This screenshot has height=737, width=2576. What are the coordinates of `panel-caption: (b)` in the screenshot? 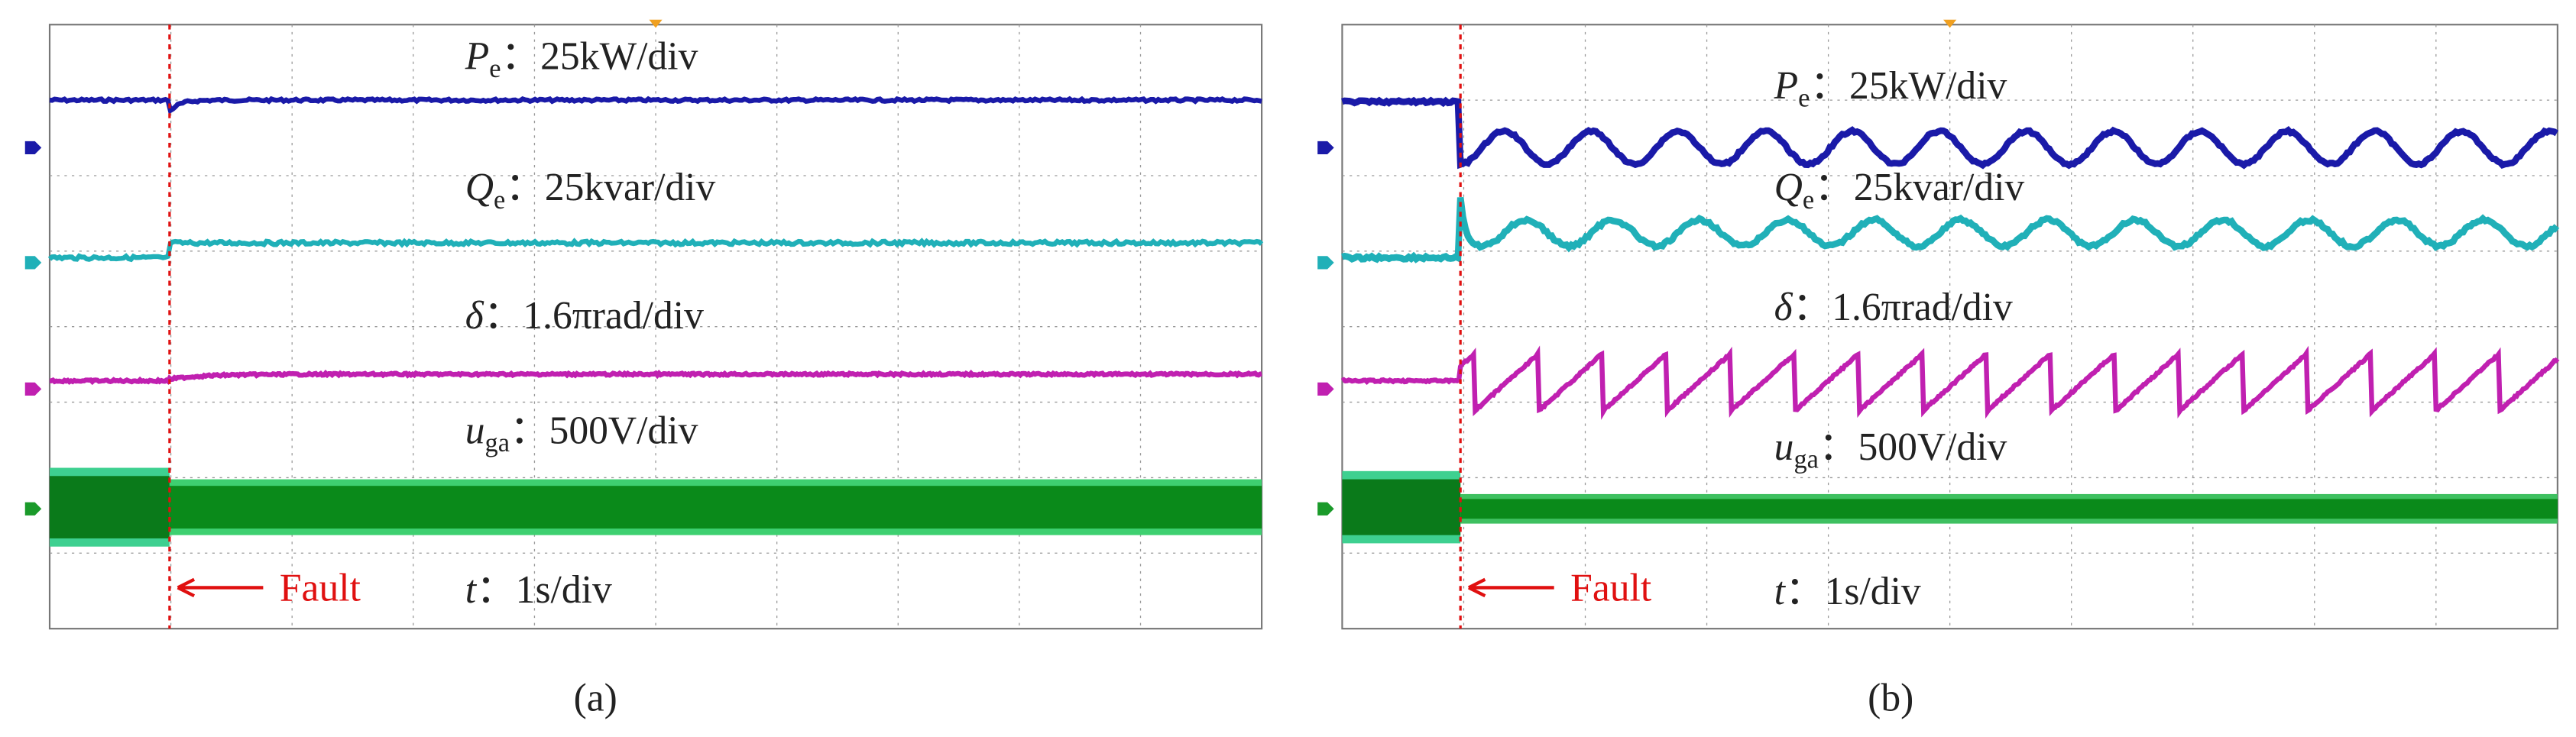 It's located at (1891, 698).